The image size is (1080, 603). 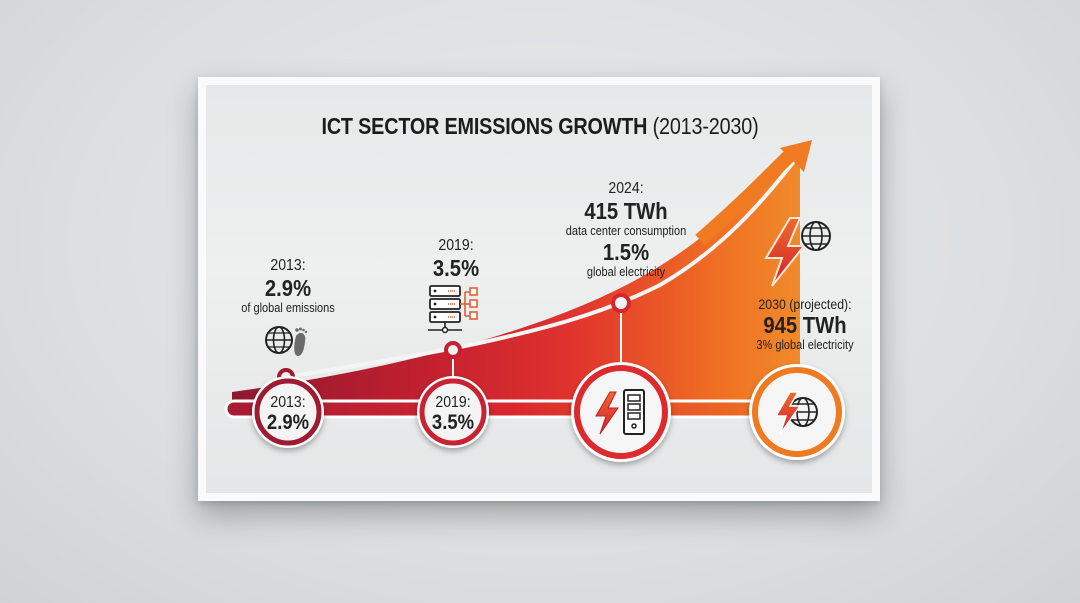 I want to click on lightning-globe-icon, so click(x=796, y=413).